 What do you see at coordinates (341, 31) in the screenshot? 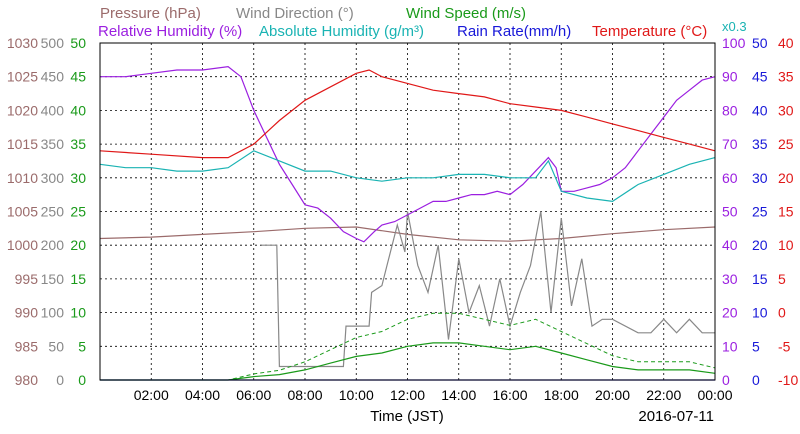
I see `legend-absolute-humidity: Absolute Humidity (g/m³)` at bounding box center [341, 31].